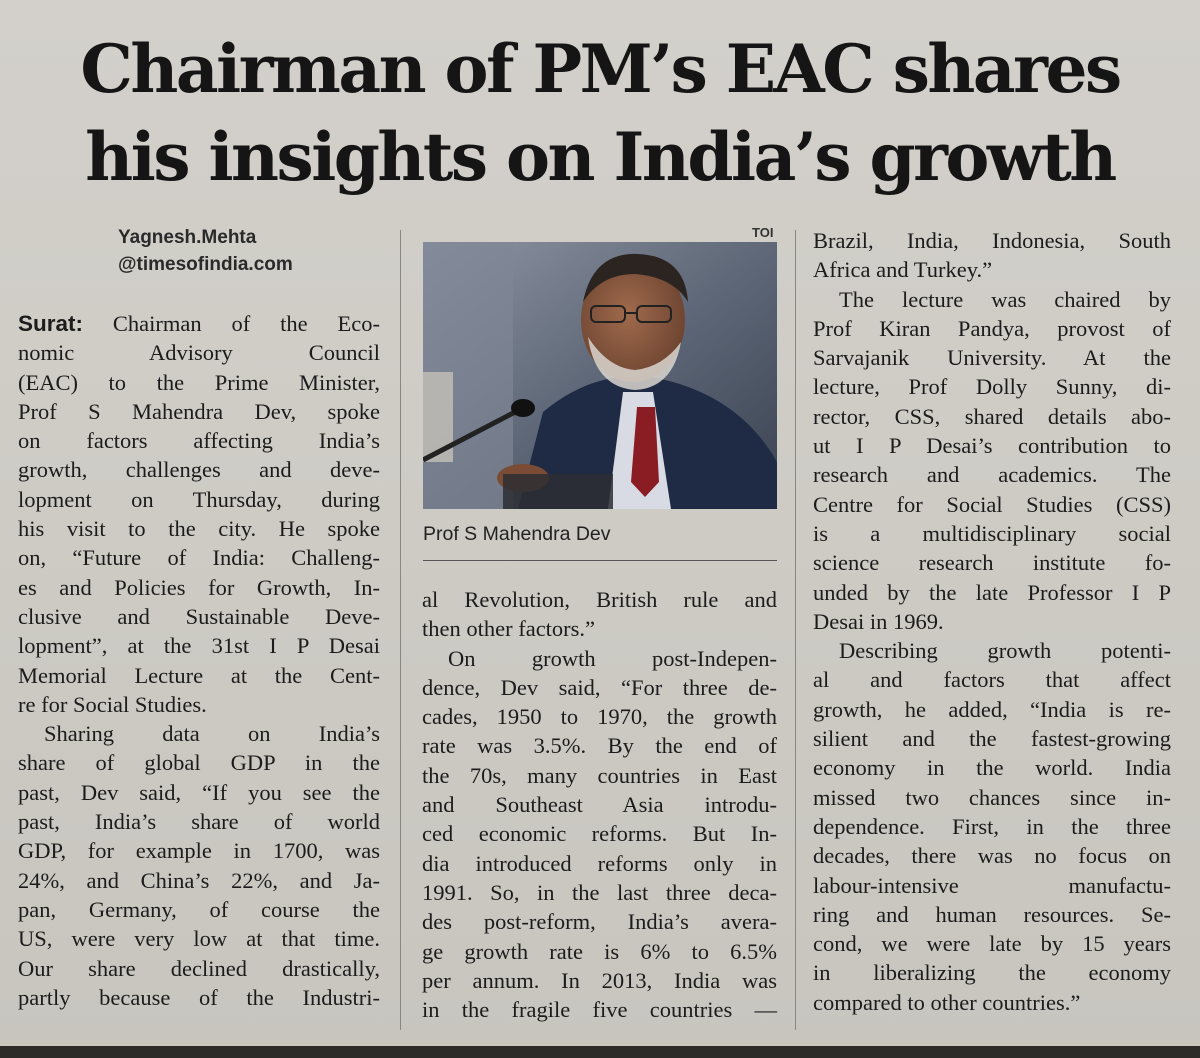  Describe the element at coordinates (199, 470) in the screenshot. I see `article-line: growth, challenges and deve-` at that location.